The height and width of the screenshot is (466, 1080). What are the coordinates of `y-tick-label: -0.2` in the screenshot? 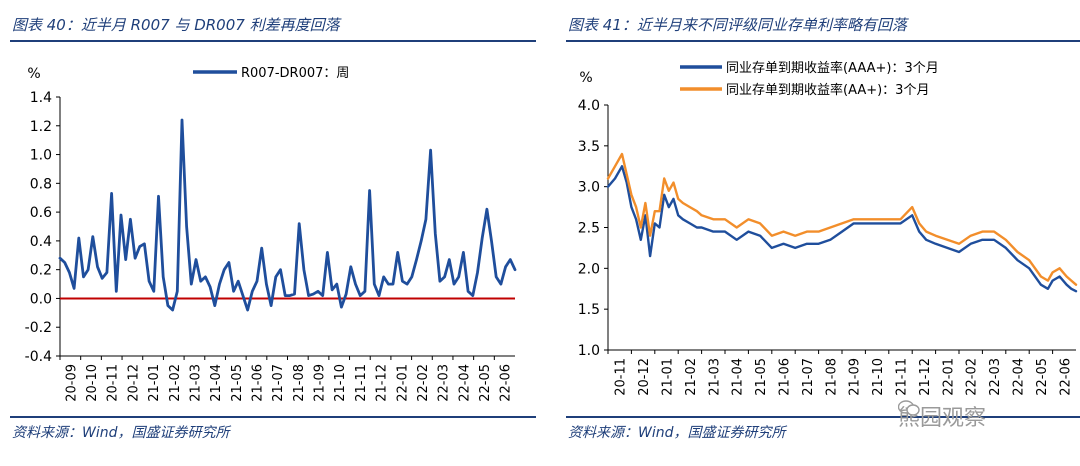 It's located at (38, 328).